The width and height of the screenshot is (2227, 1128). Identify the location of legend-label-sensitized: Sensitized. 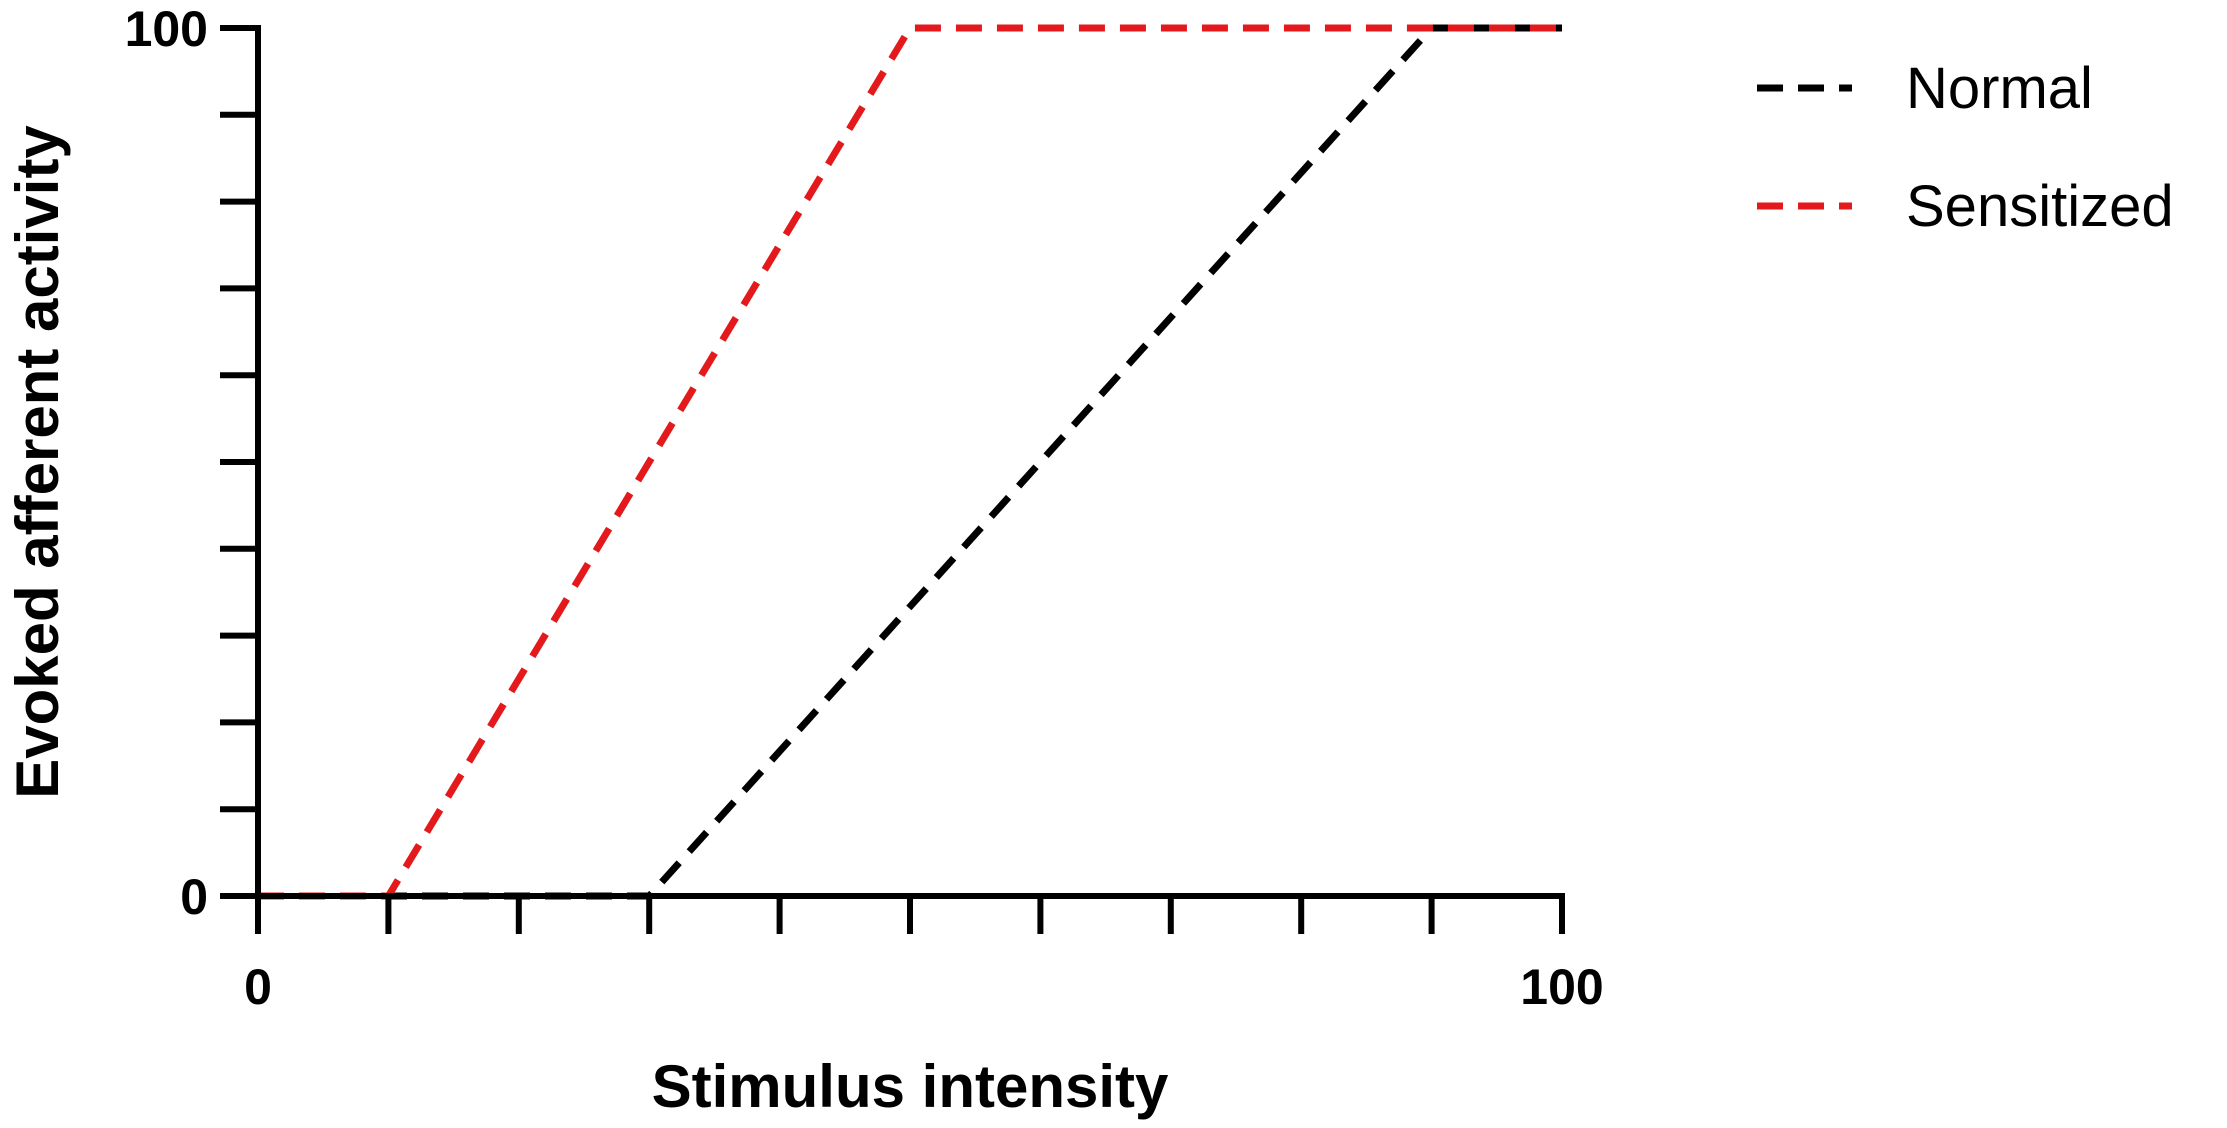
(2040, 206).